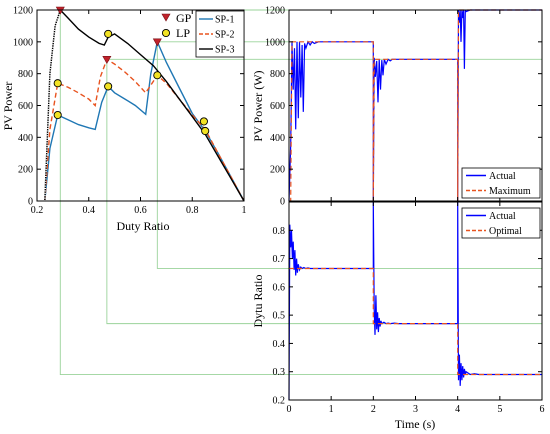  What do you see at coordinates (279, 316) in the screenshot?
I see `y-tick-label-2-3: 0.5` at bounding box center [279, 316].